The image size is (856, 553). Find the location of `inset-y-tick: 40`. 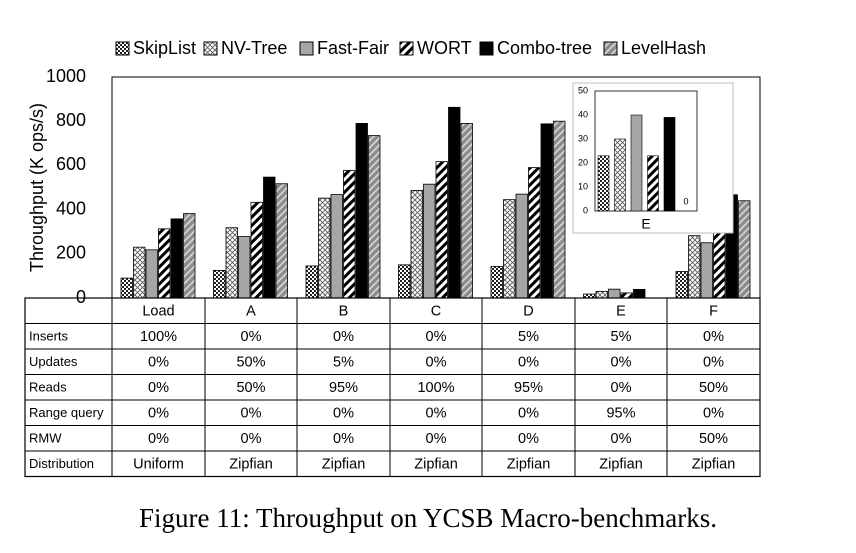

inset-y-tick: 40 is located at coordinates (583, 114).